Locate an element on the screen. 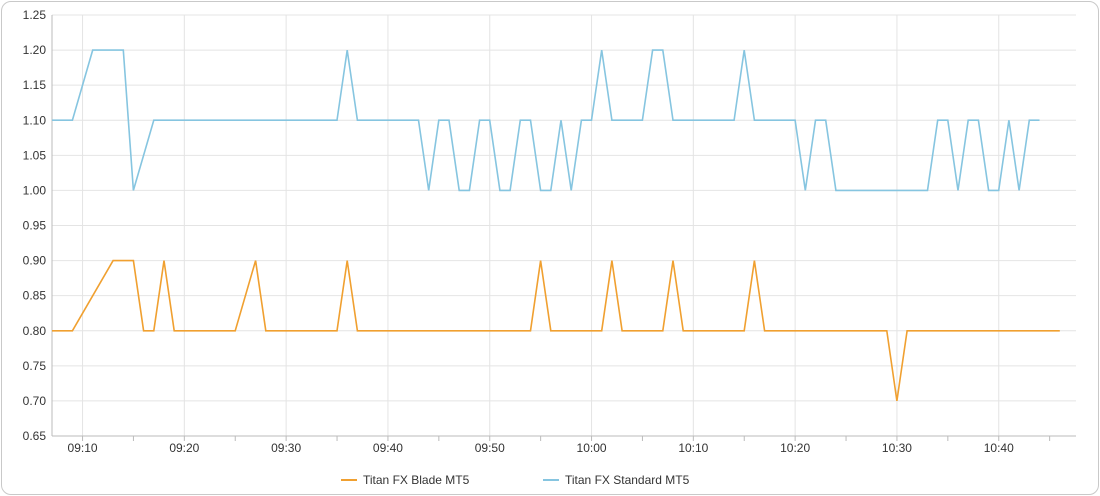  y-tick-label: 1.10 is located at coordinates (35, 120).